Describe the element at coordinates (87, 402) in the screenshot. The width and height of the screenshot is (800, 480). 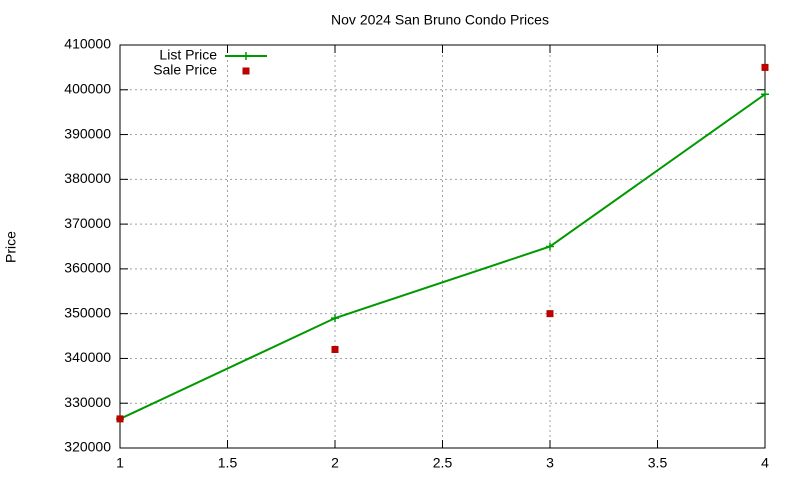
I see `y-tick-label: 330000` at that location.